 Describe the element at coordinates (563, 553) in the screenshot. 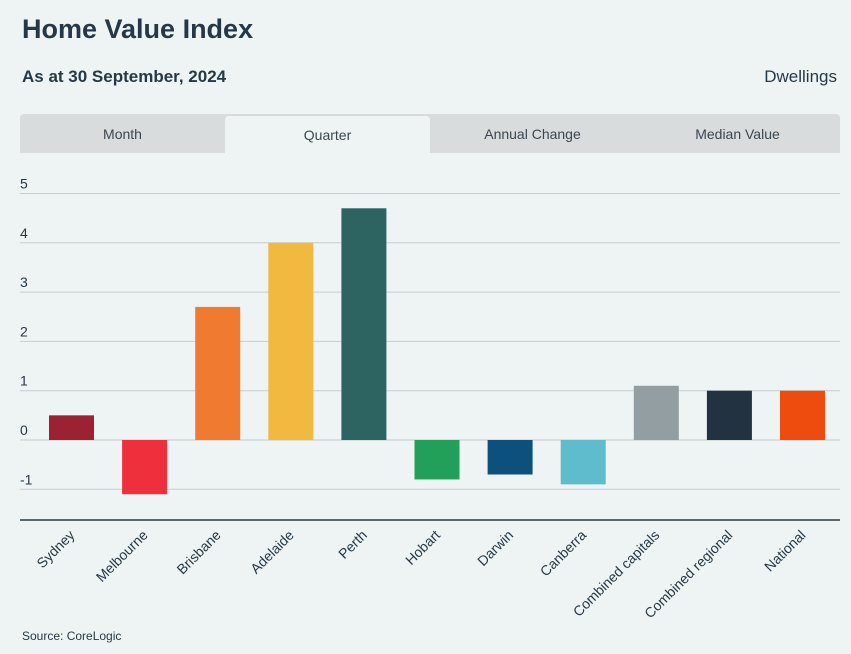

I see `x-tick-label: Canberra` at that location.